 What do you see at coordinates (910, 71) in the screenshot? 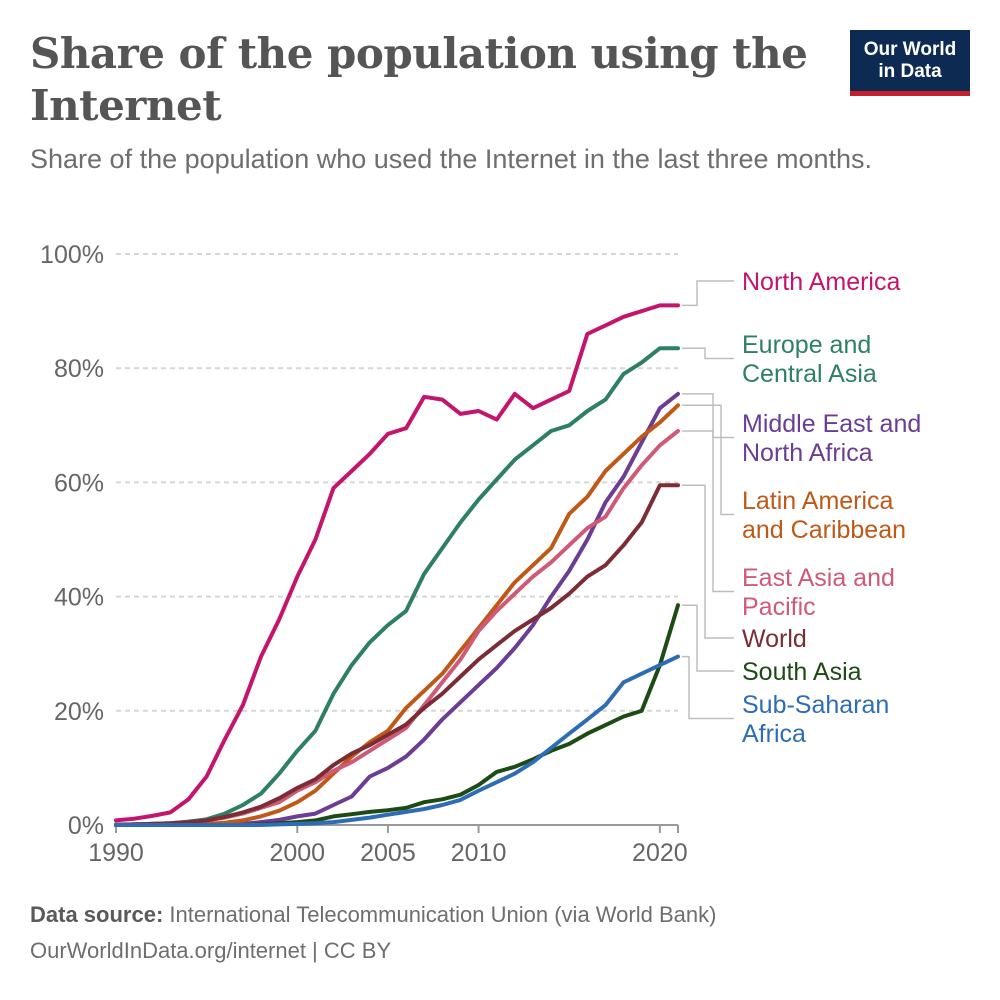
I see `logo-line-2: in Data` at bounding box center [910, 71].